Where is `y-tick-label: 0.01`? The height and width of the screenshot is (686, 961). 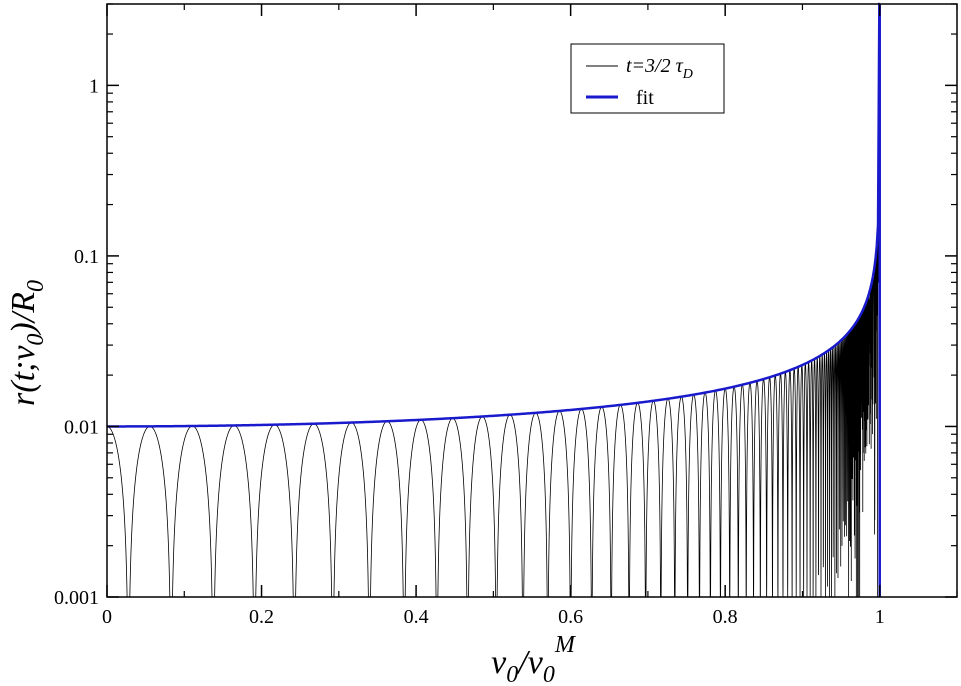 y-tick-label: 0.01 is located at coordinates (81, 427).